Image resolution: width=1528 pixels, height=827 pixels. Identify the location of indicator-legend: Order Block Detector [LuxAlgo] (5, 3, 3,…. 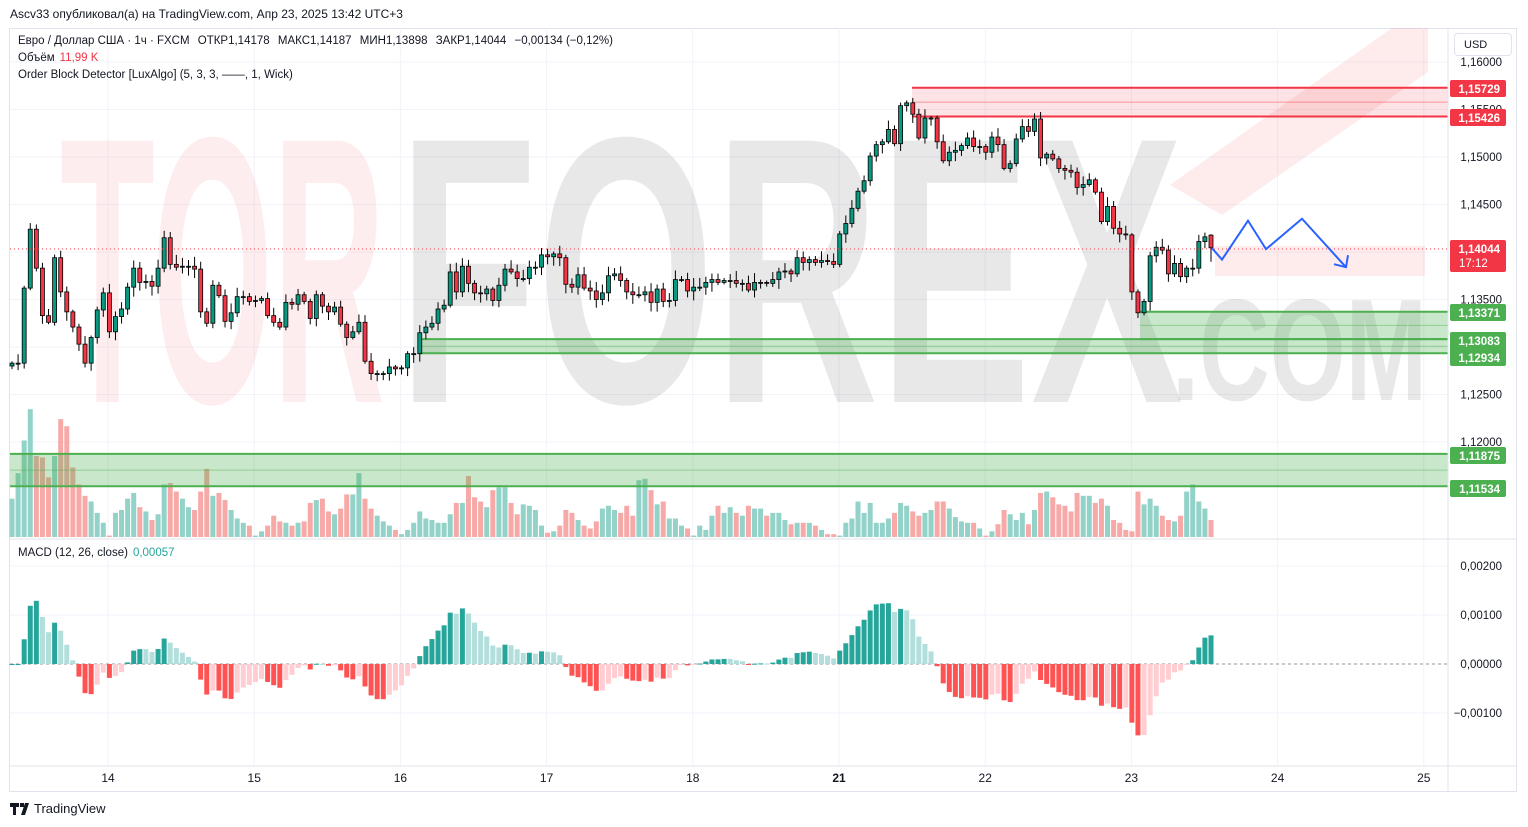
(155, 75).